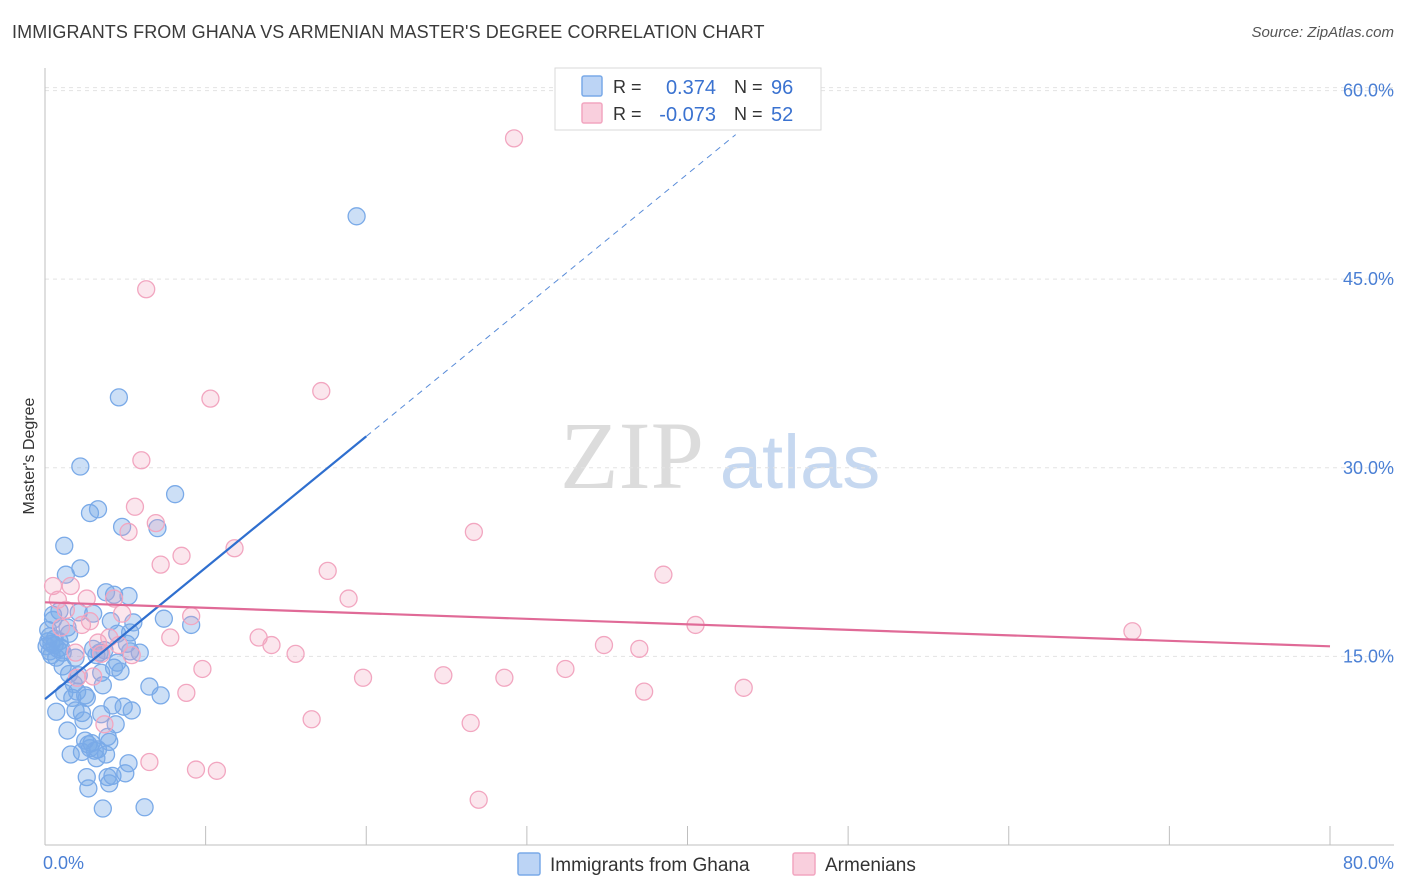 The image size is (1406, 892). Describe the element at coordinates (1322, 32) in the screenshot. I see `source-credit: Source: ZipAtlas.com` at that location.